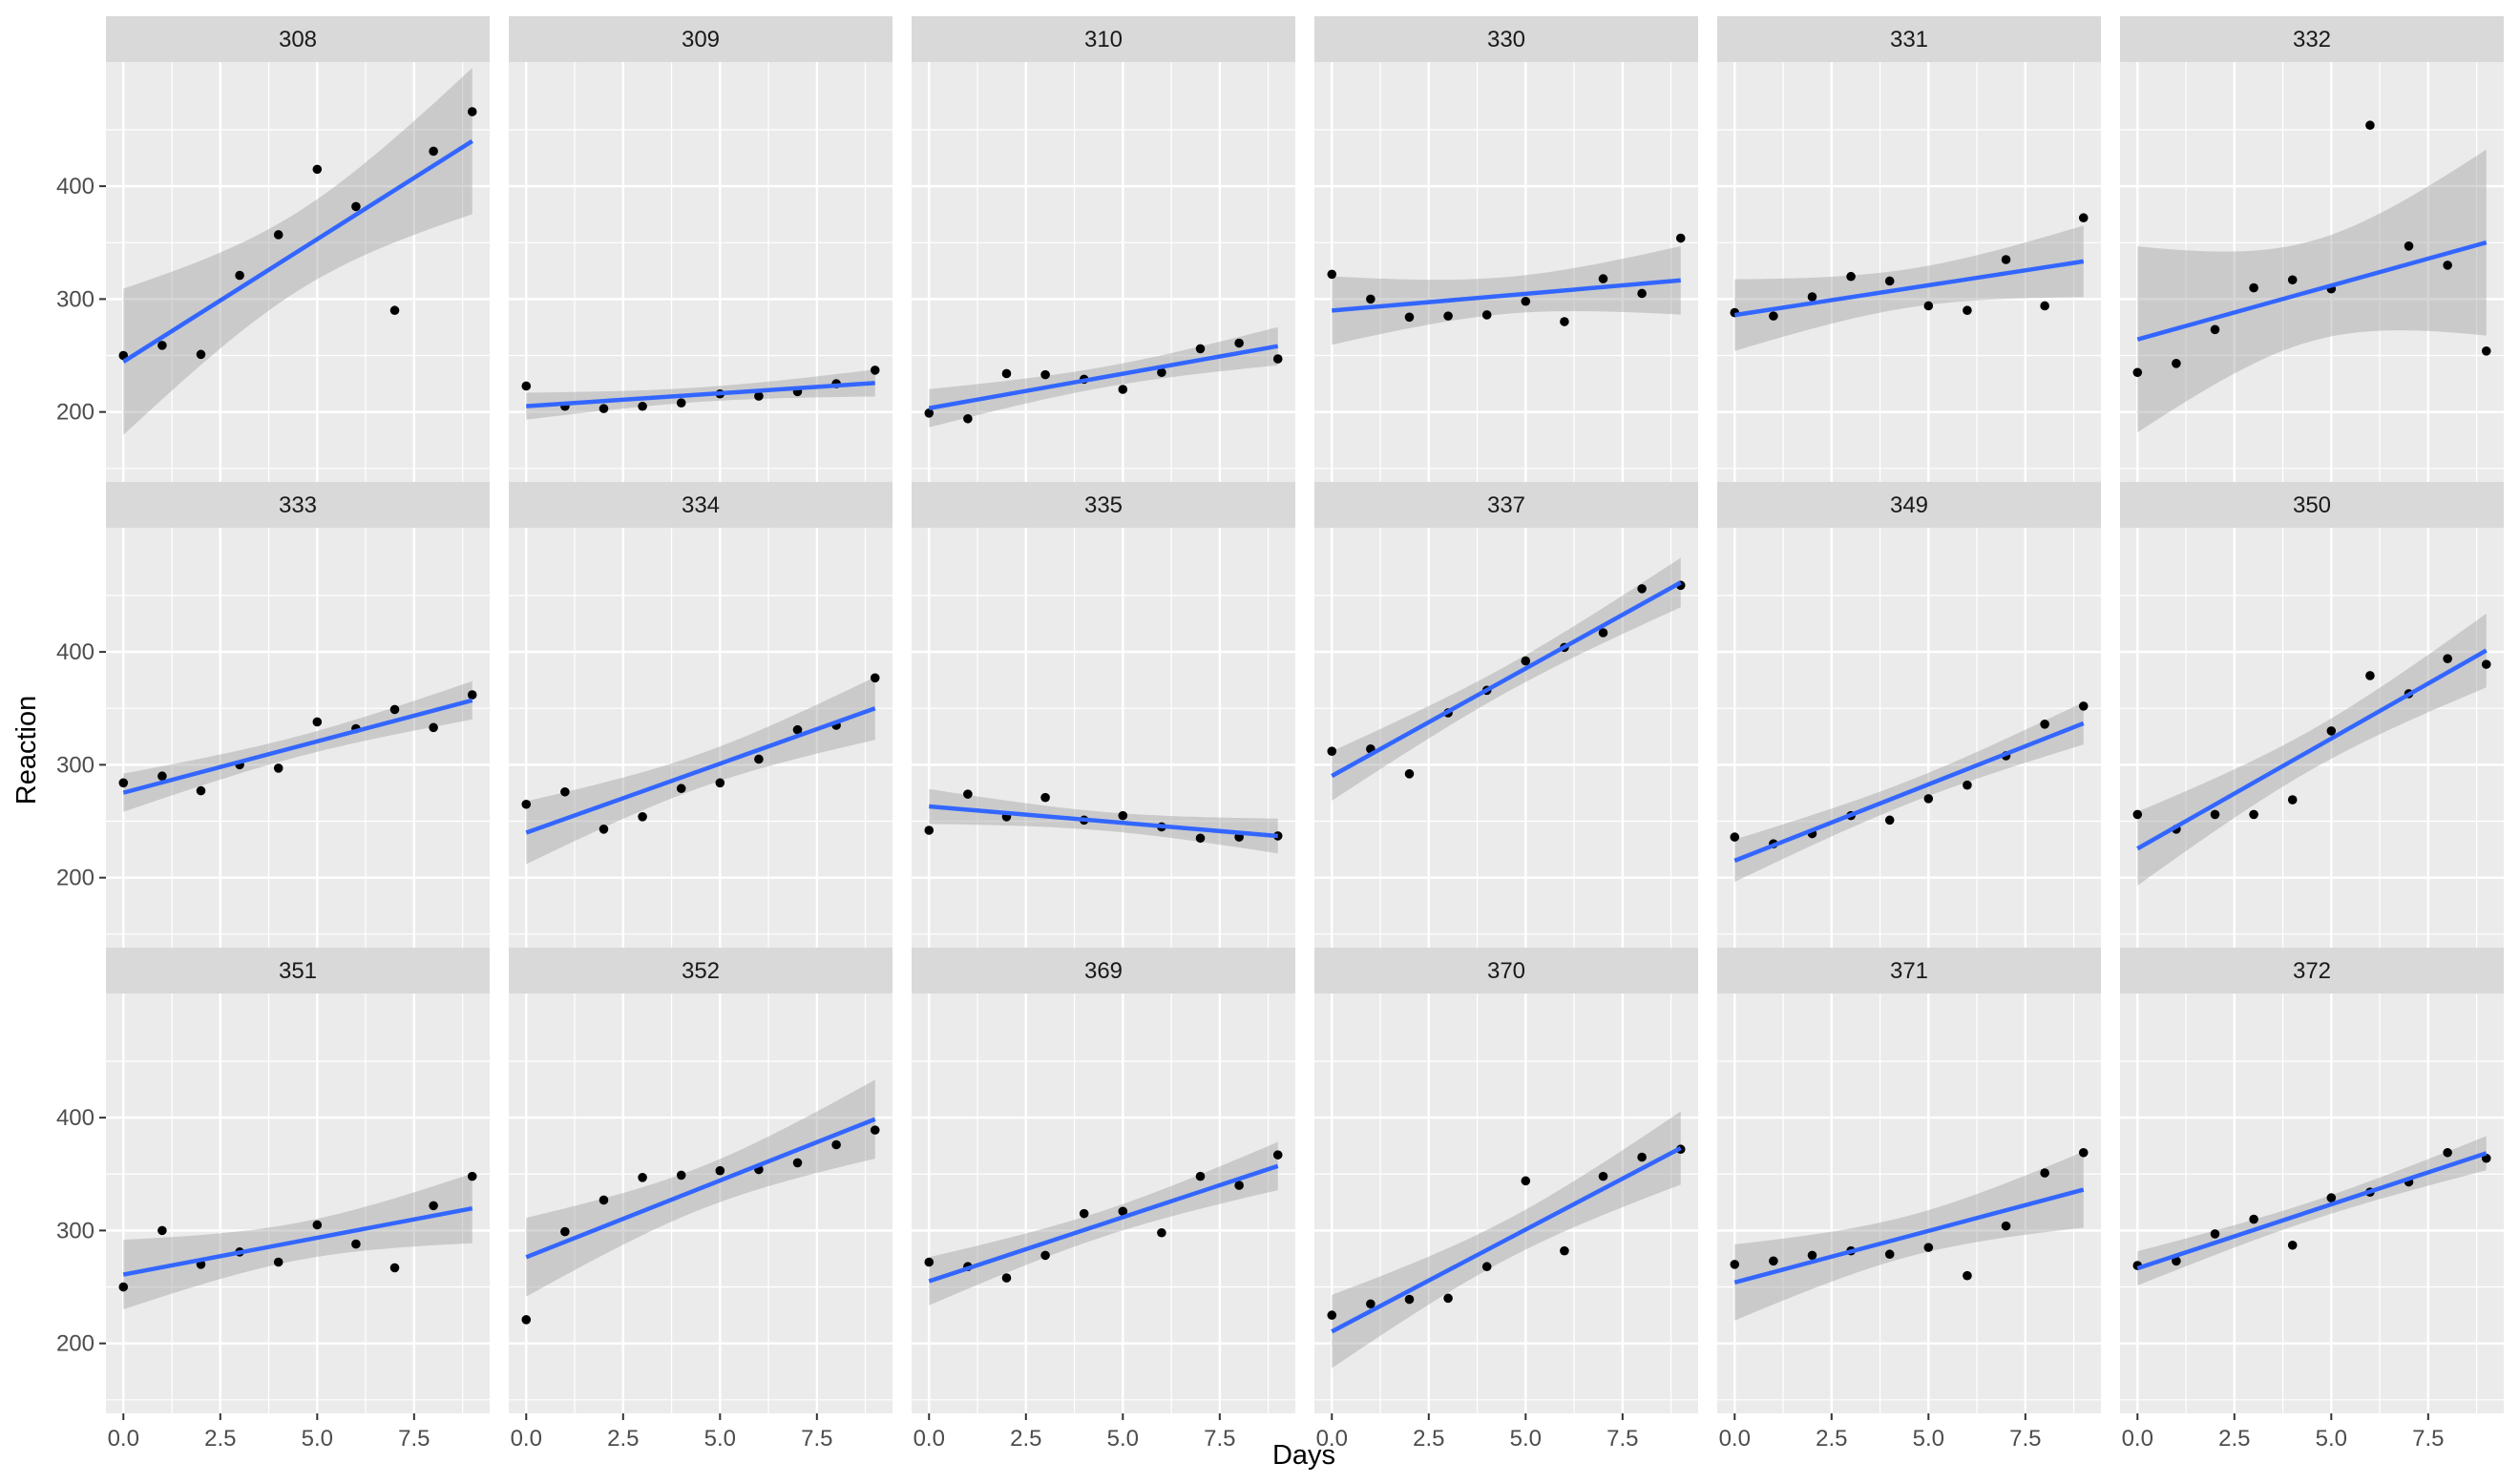 This screenshot has width=2520, height=1484. Describe the element at coordinates (298, 249) in the screenshot. I see `facet-panel-308: 308` at that location.